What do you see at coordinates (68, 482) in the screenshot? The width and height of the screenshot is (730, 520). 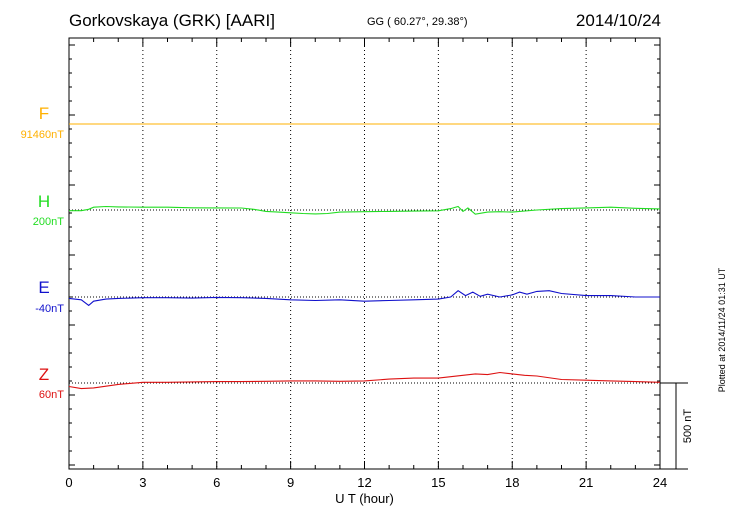 I see `x-tick-label-0: 0` at bounding box center [68, 482].